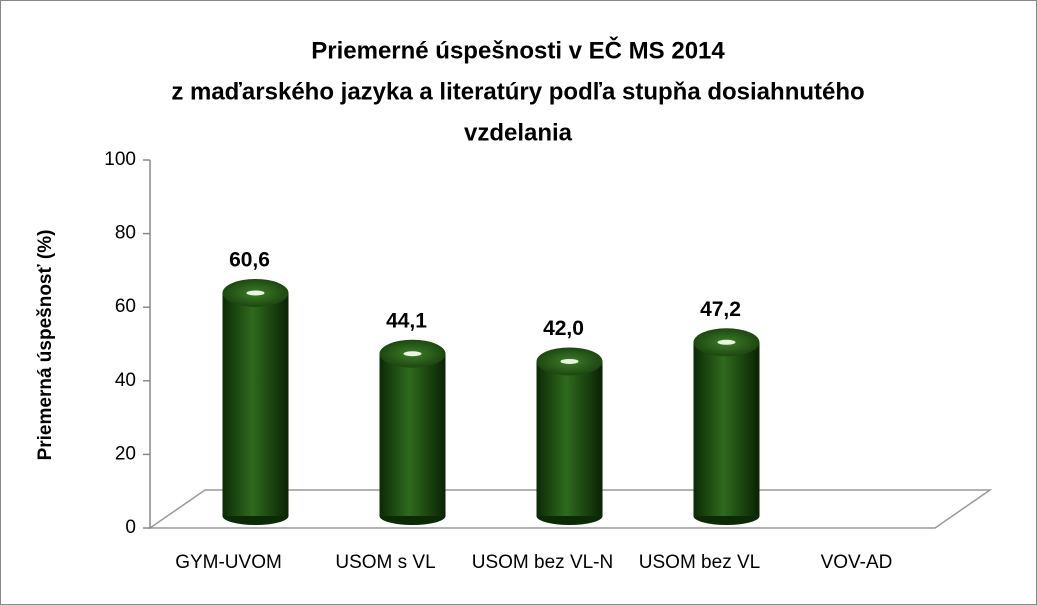 The width and height of the screenshot is (1037, 605). Describe the element at coordinates (249, 260) in the screenshot. I see `value-label: 60,6` at that location.